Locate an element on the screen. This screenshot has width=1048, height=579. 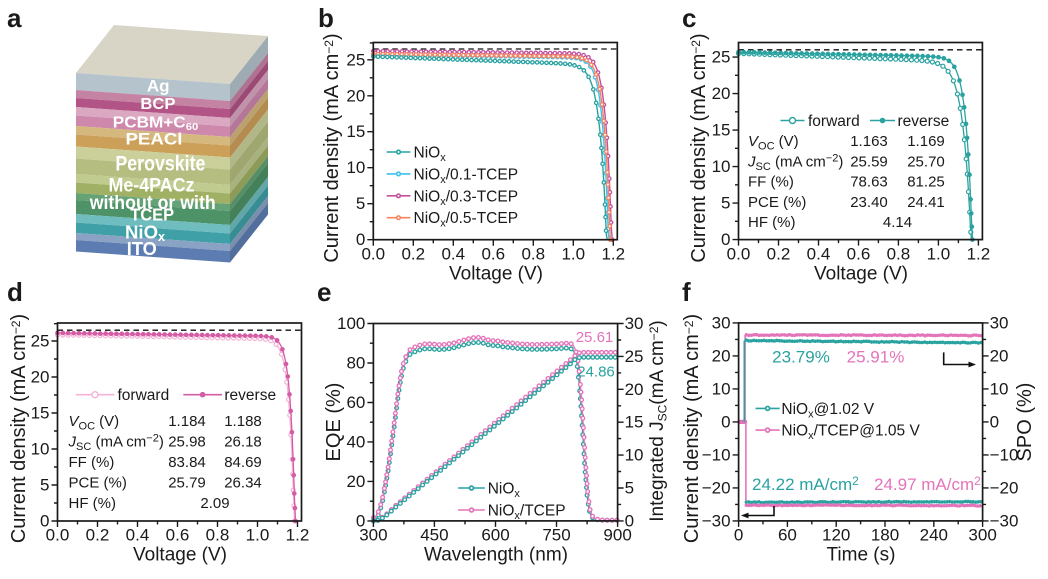
svg-text: NiOx/0.1-TCEP is located at coordinates (466, 176).